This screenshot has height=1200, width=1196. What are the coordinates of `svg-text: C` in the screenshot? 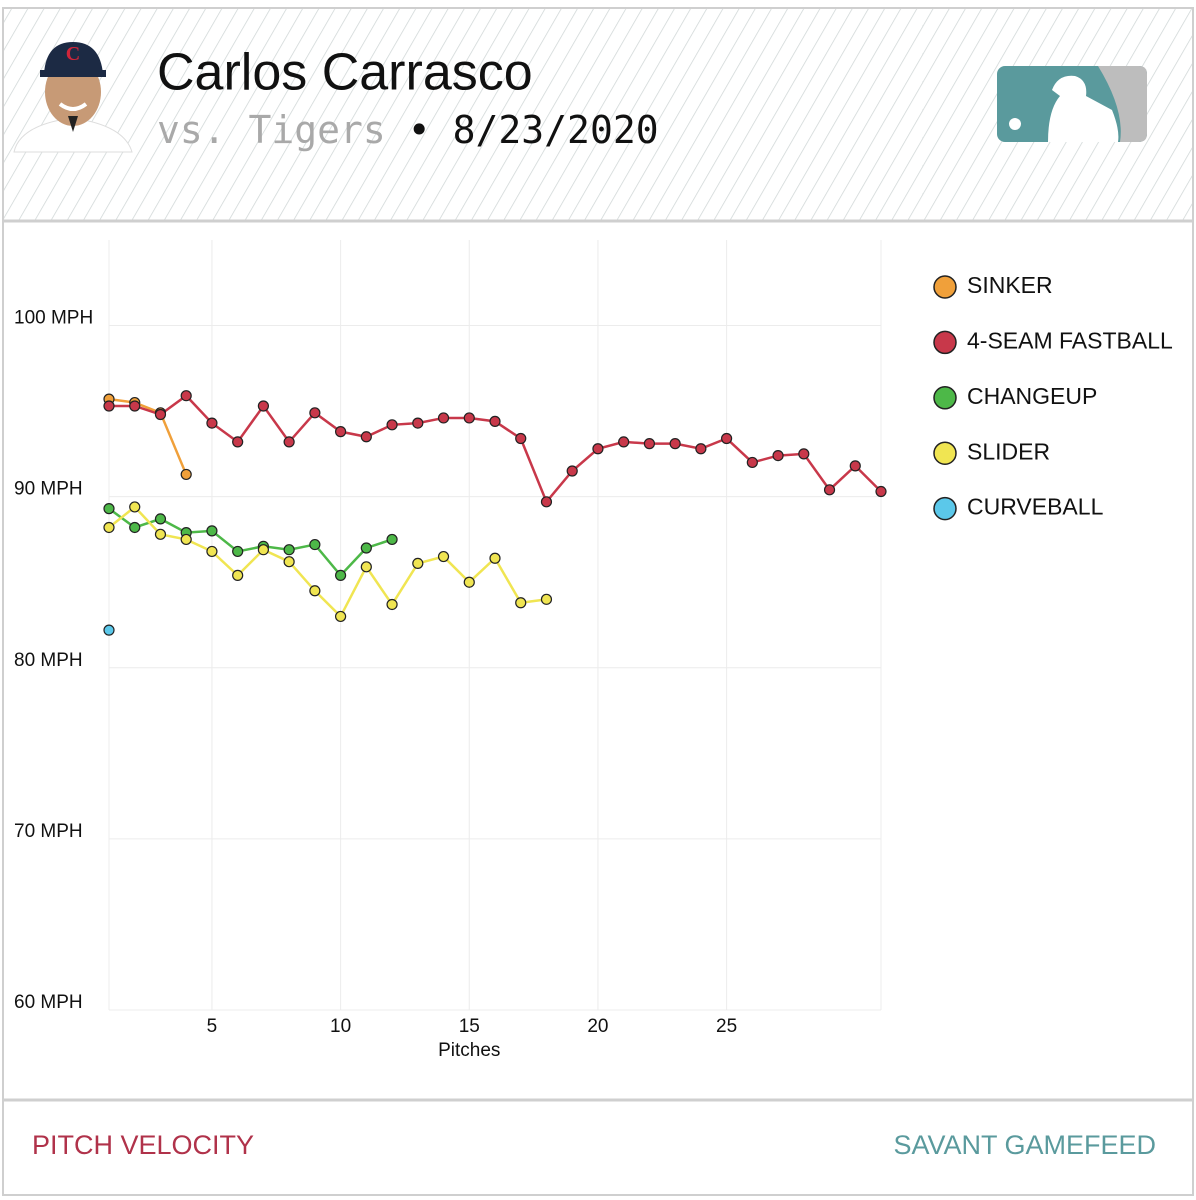 It's located at (73, 54).